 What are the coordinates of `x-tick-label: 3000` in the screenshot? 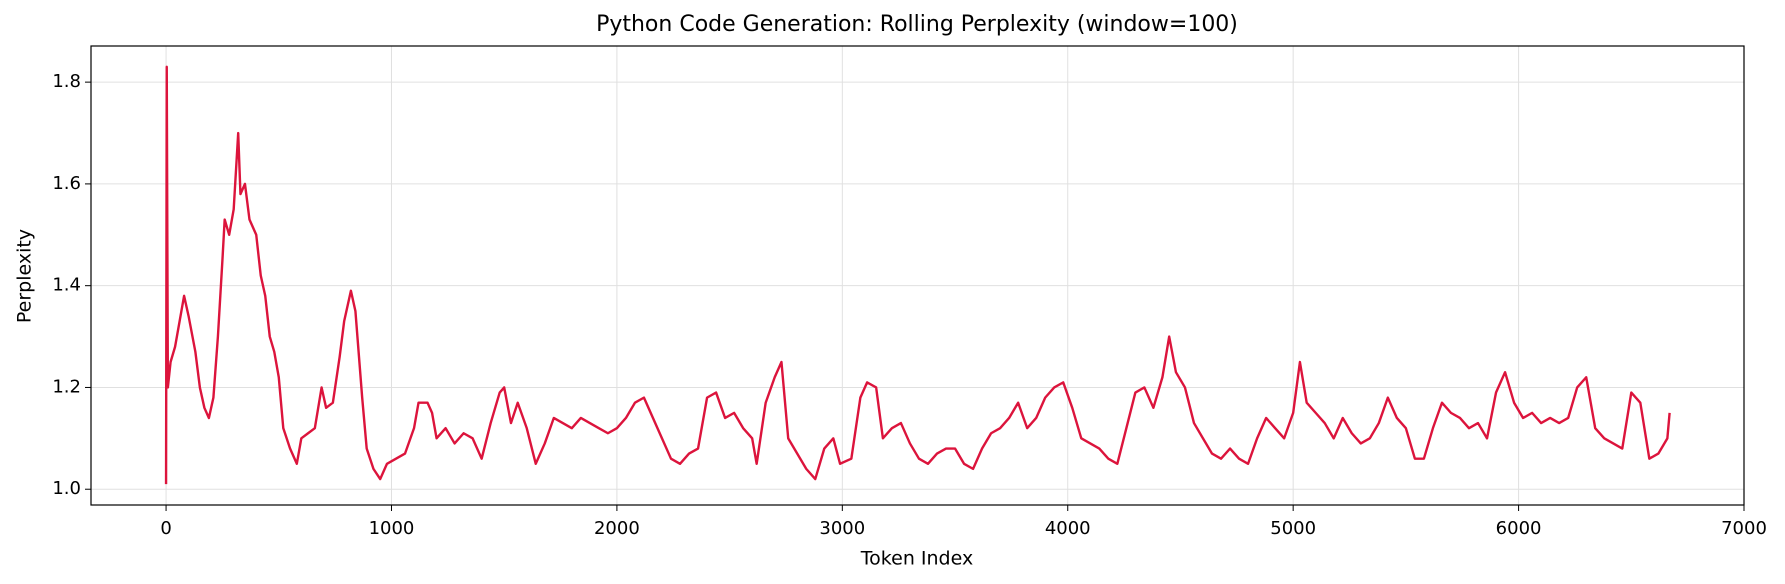 It's located at (842, 528).